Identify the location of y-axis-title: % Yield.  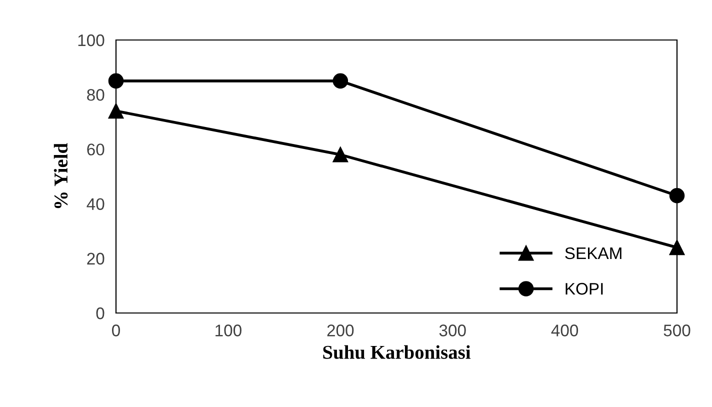
(61, 175).